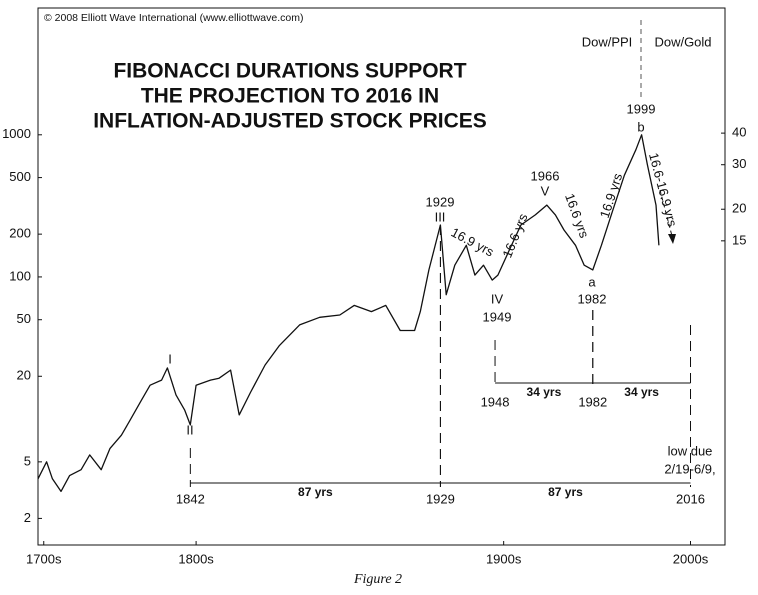 The width and height of the screenshot is (758, 595). I want to click on caption: Figure 2, so click(377, 579).